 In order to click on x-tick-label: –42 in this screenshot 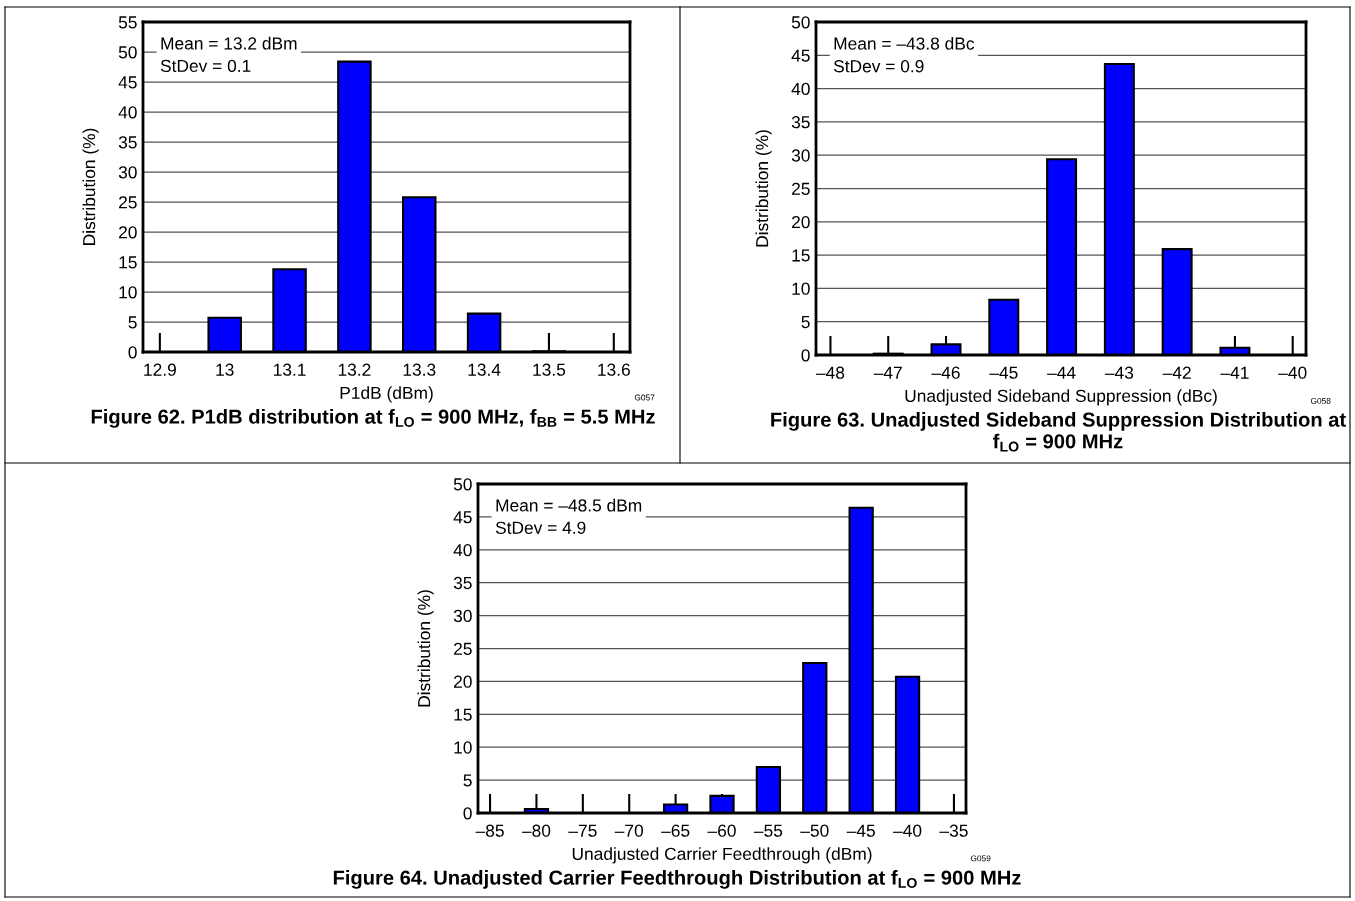, I will do `click(1176, 372)`.